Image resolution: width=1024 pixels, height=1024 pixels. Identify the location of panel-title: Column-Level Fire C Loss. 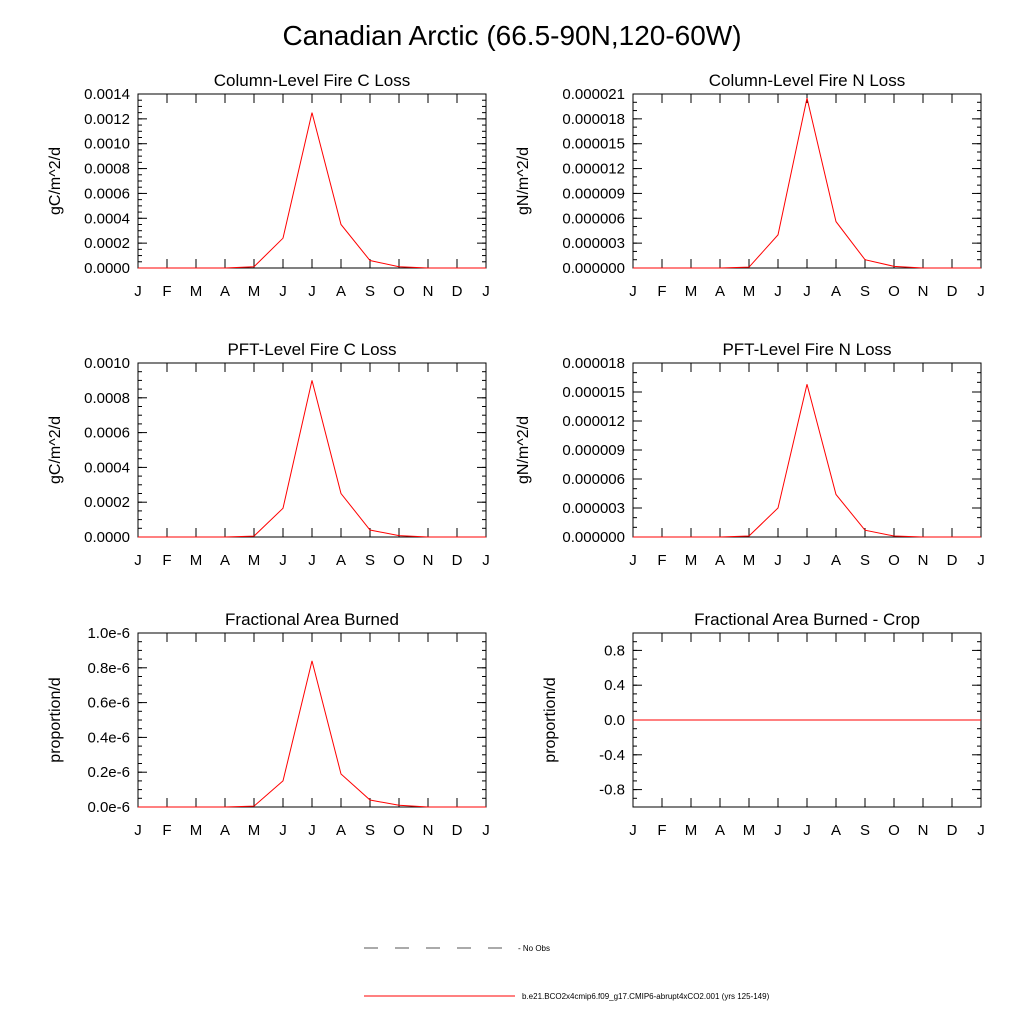
(312, 80).